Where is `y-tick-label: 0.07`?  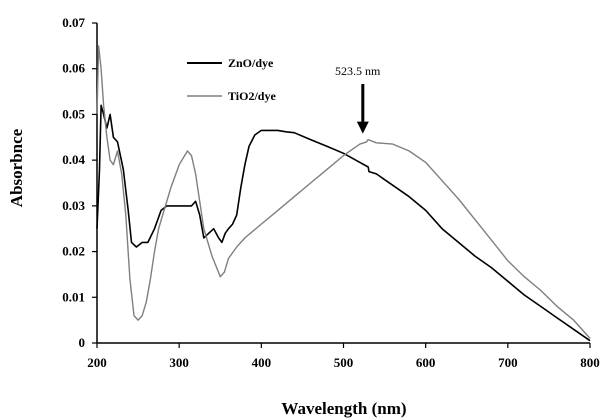 y-tick-label: 0.07 is located at coordinates (73, 22).